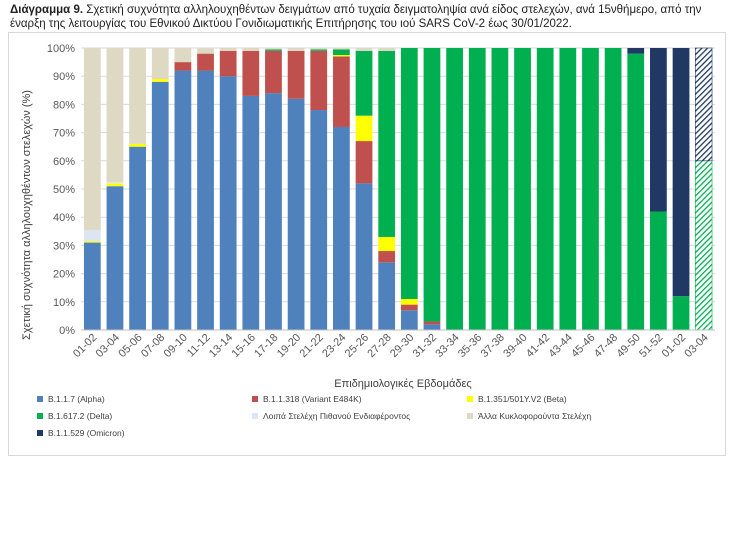 The height and width of the screenshot is (536, 734). Describe the element at coordinates (67, 331) in the screenshot. I see `y-tick-label: 0%` at that location.